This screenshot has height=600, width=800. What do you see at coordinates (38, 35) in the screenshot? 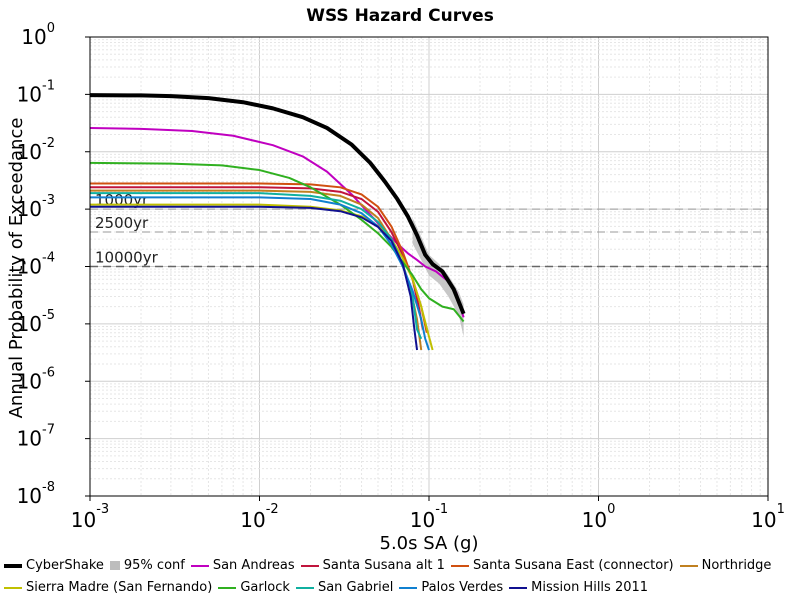
I see `y-tick-label: 10⁰` at bounding box center [38, 35].